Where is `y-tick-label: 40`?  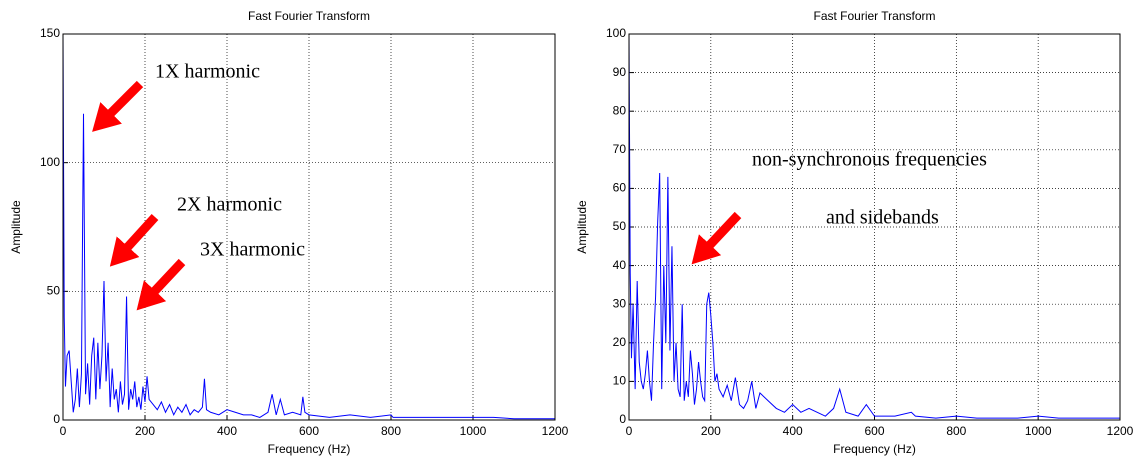 y-tick-label: 40 is located at coordinates (620, 265).